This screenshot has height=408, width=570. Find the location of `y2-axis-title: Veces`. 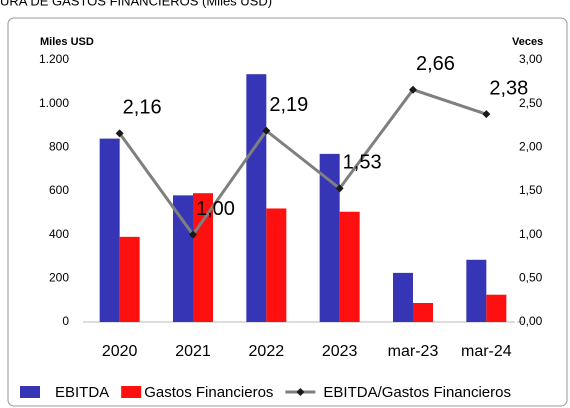

y2-axis-title: Veces is located at coordinates (527, 42).